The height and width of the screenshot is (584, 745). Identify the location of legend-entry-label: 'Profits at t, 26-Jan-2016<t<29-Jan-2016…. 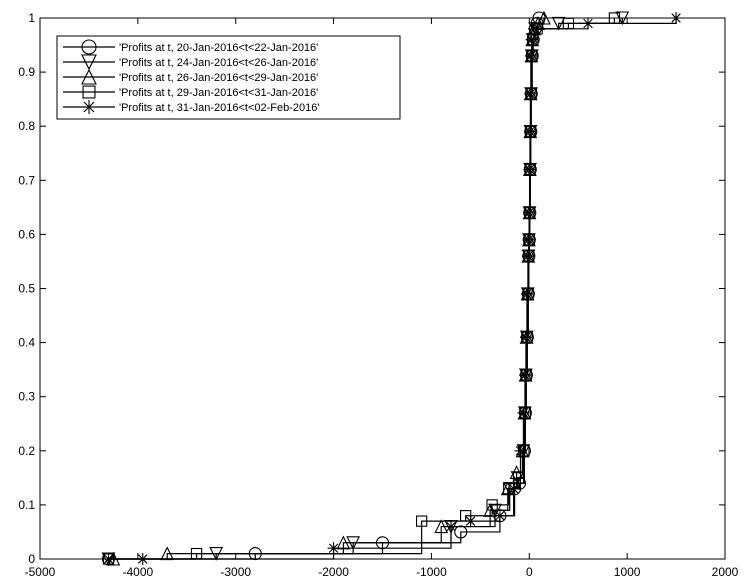
(218, 78).